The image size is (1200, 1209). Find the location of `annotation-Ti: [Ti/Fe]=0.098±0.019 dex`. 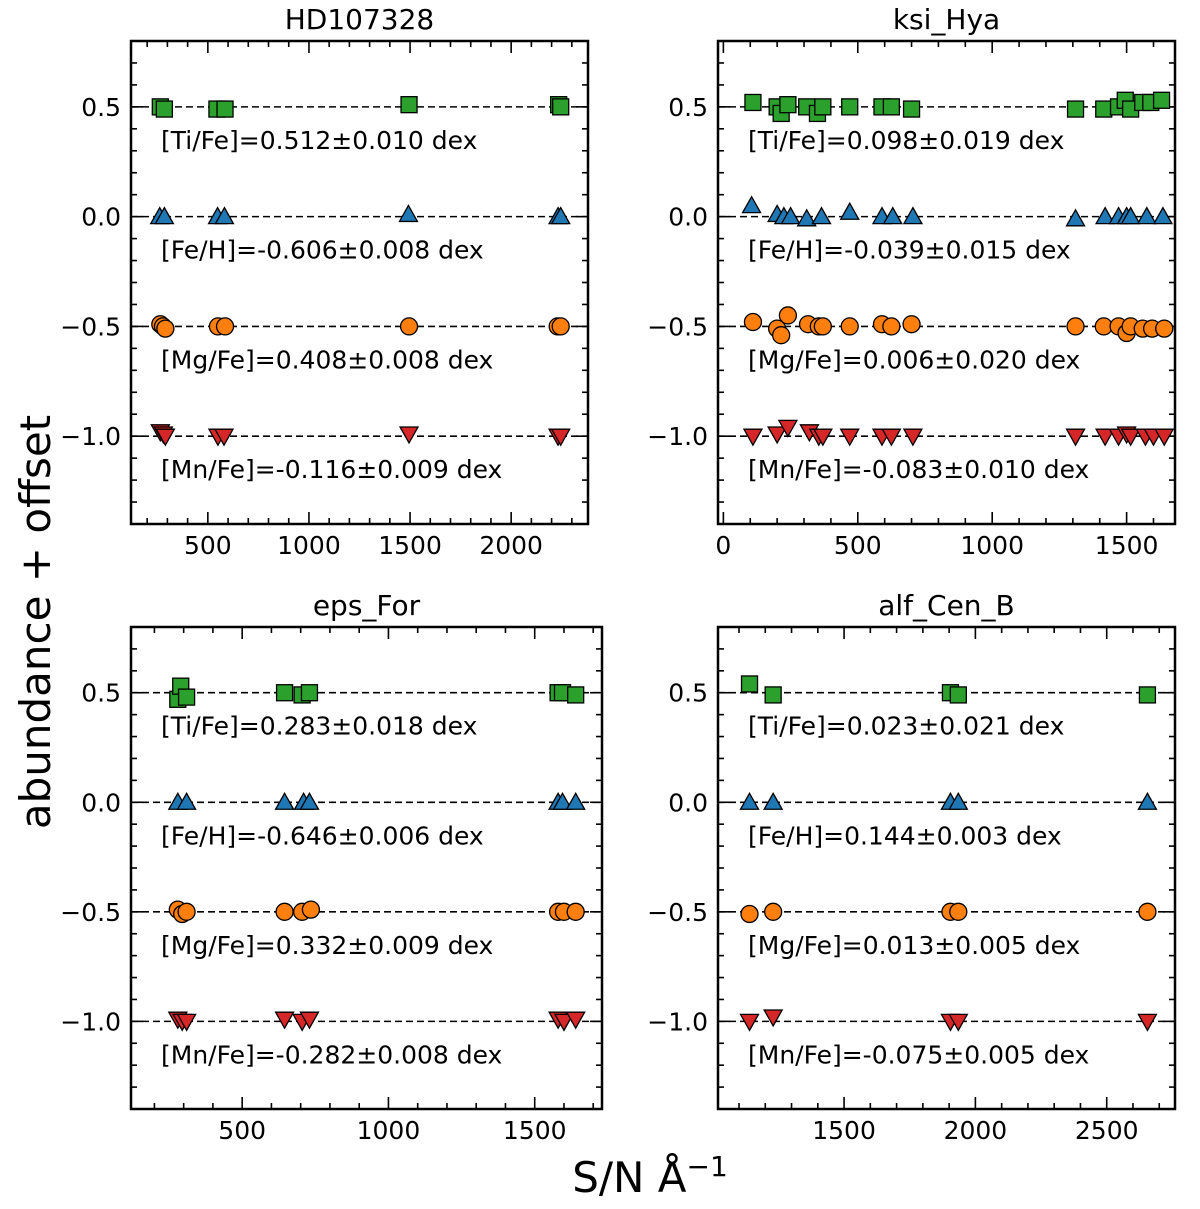

annotation-Ti: [Ti/Fe]=0.098±0.019 dex is located at coordinates (906, 140).